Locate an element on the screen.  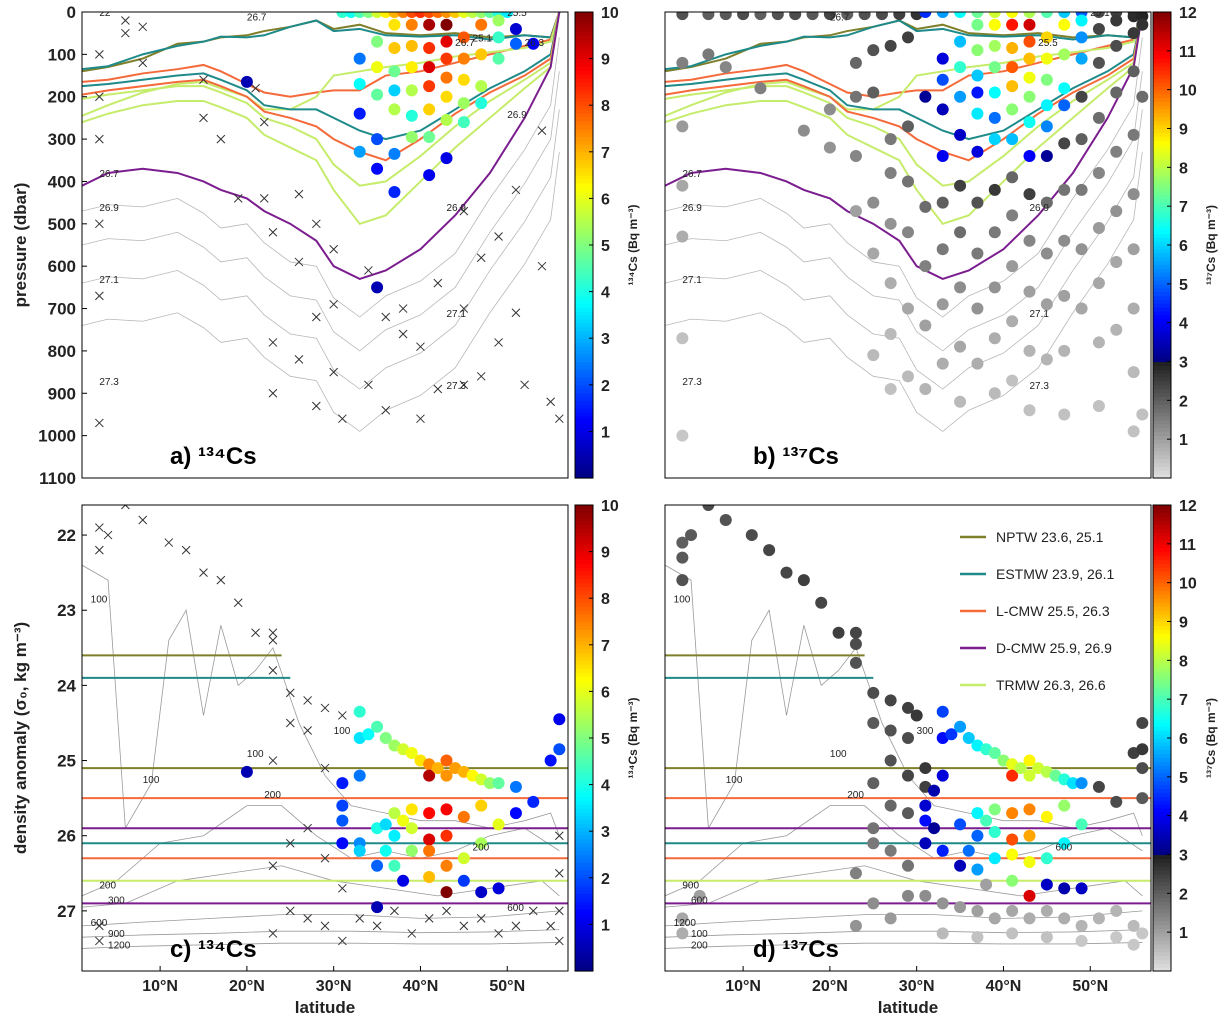
colorbar-tick-label: 2 is located at coordinates (605, 879).